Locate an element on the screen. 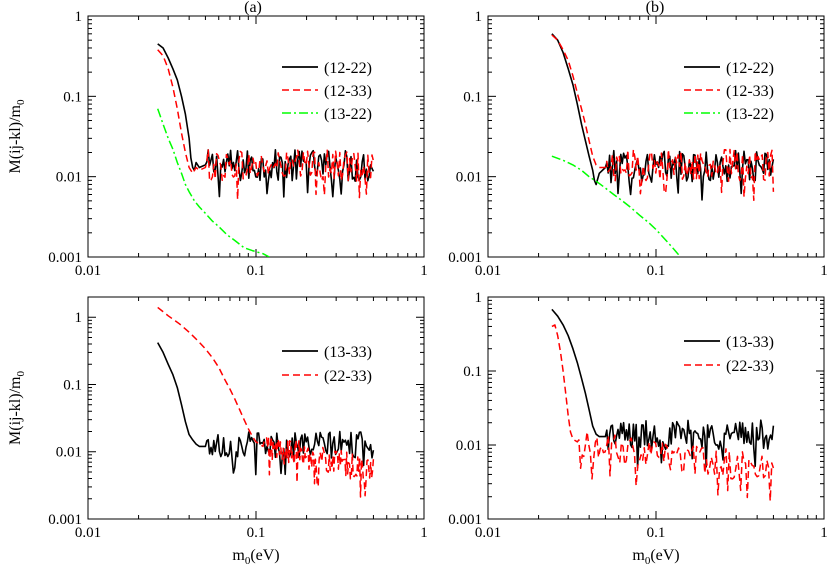  panel-title: (a) is located at coordinates (253, 8).